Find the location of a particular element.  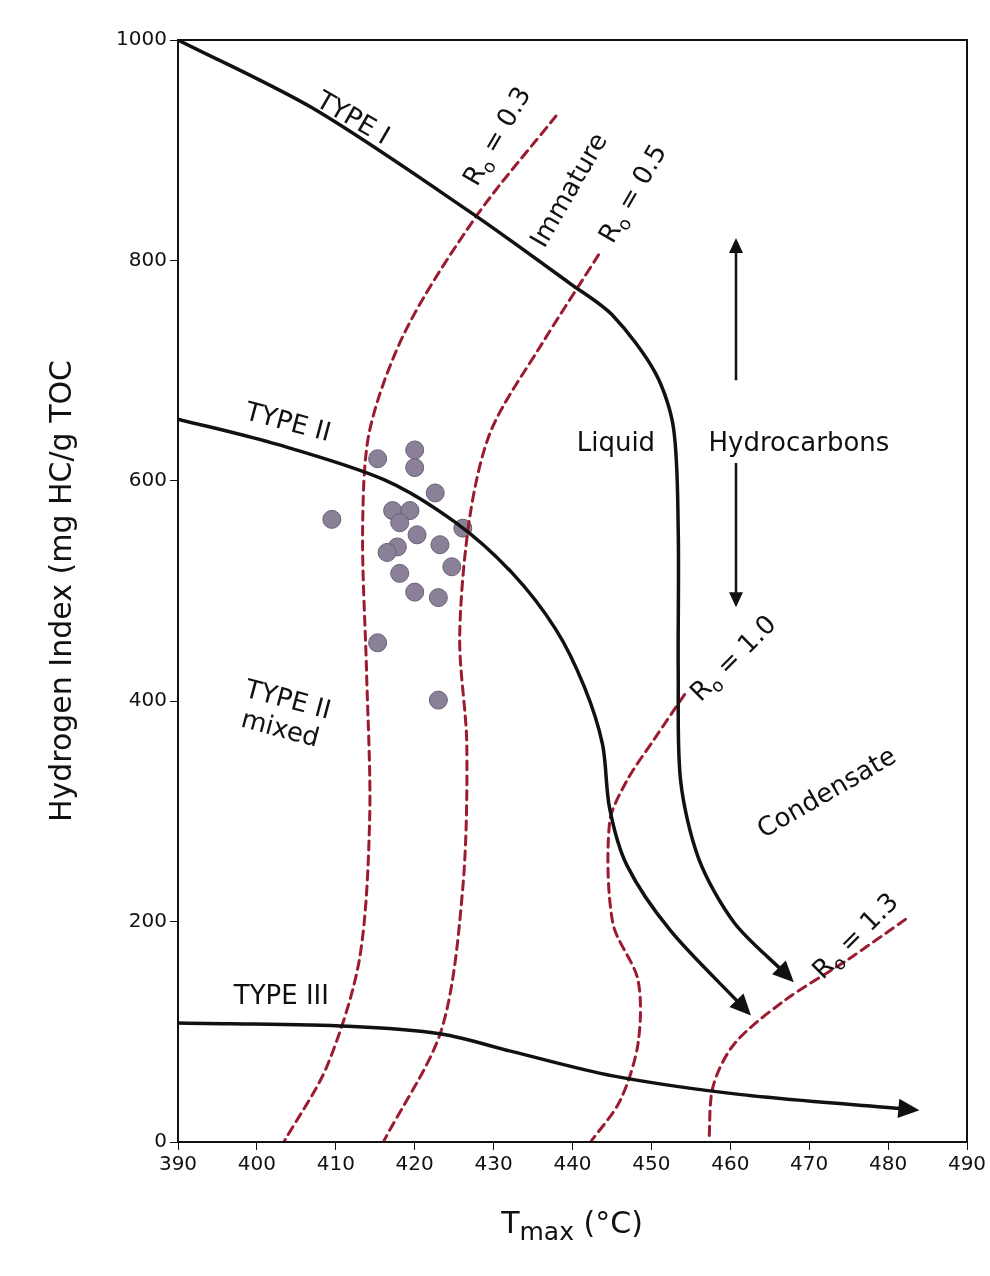

y-tick-label: 200 is located at coordinates (147, 919).